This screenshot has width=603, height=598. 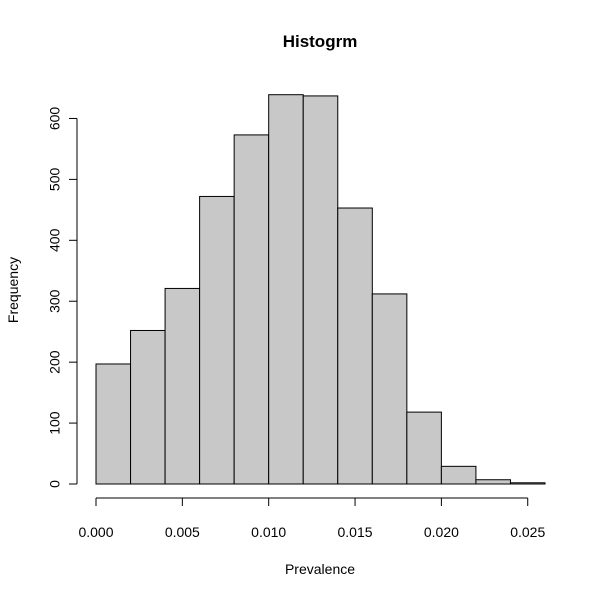 I want to click on y-tick-label-0: 0, so click(x=55, y=484).